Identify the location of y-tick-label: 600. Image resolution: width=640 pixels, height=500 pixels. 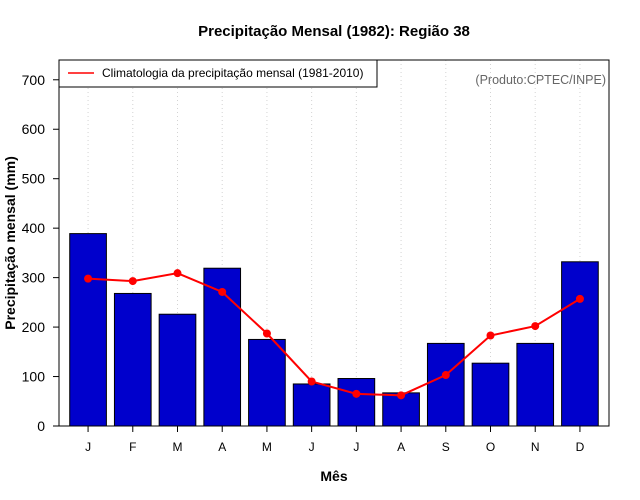
(34, 129).